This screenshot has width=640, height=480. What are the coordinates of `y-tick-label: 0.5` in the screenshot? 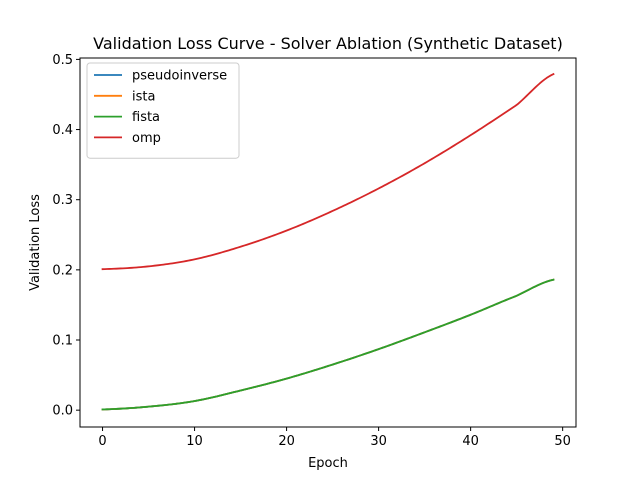 It's located at (62, 60).